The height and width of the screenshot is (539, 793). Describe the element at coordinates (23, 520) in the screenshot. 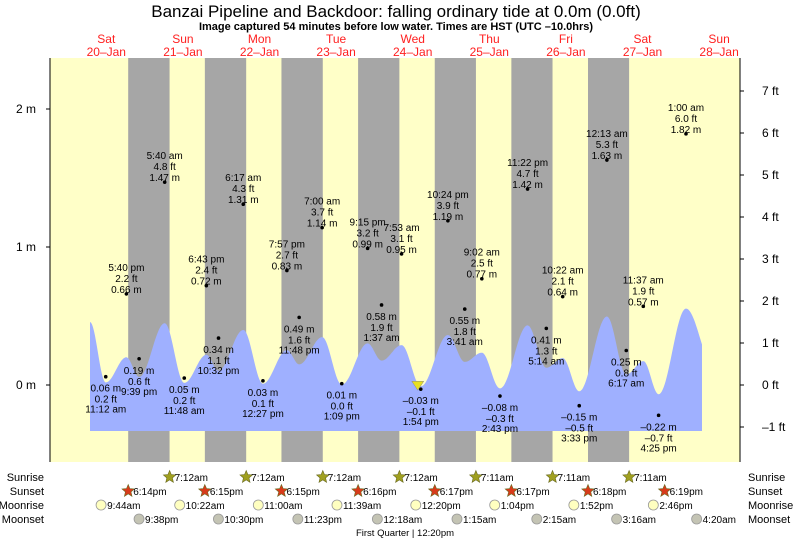

I see `moonset-row-label: Moonset` at that location.